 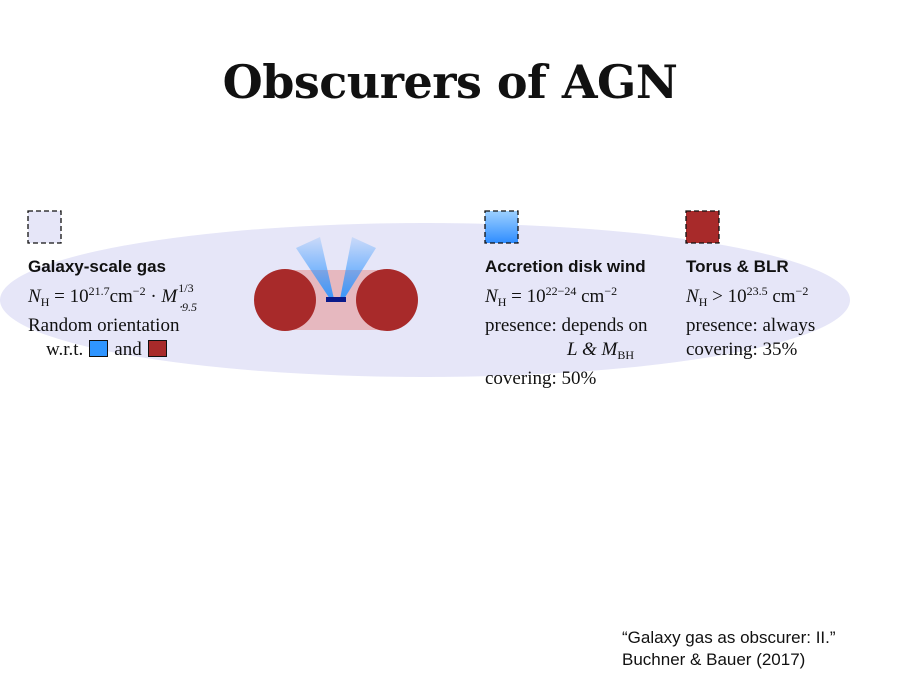 What do you see at coordinates (188, 307) in the screenshot?
I see `mass-subscript: ⋅9.5` at bounding box center [188, 307].